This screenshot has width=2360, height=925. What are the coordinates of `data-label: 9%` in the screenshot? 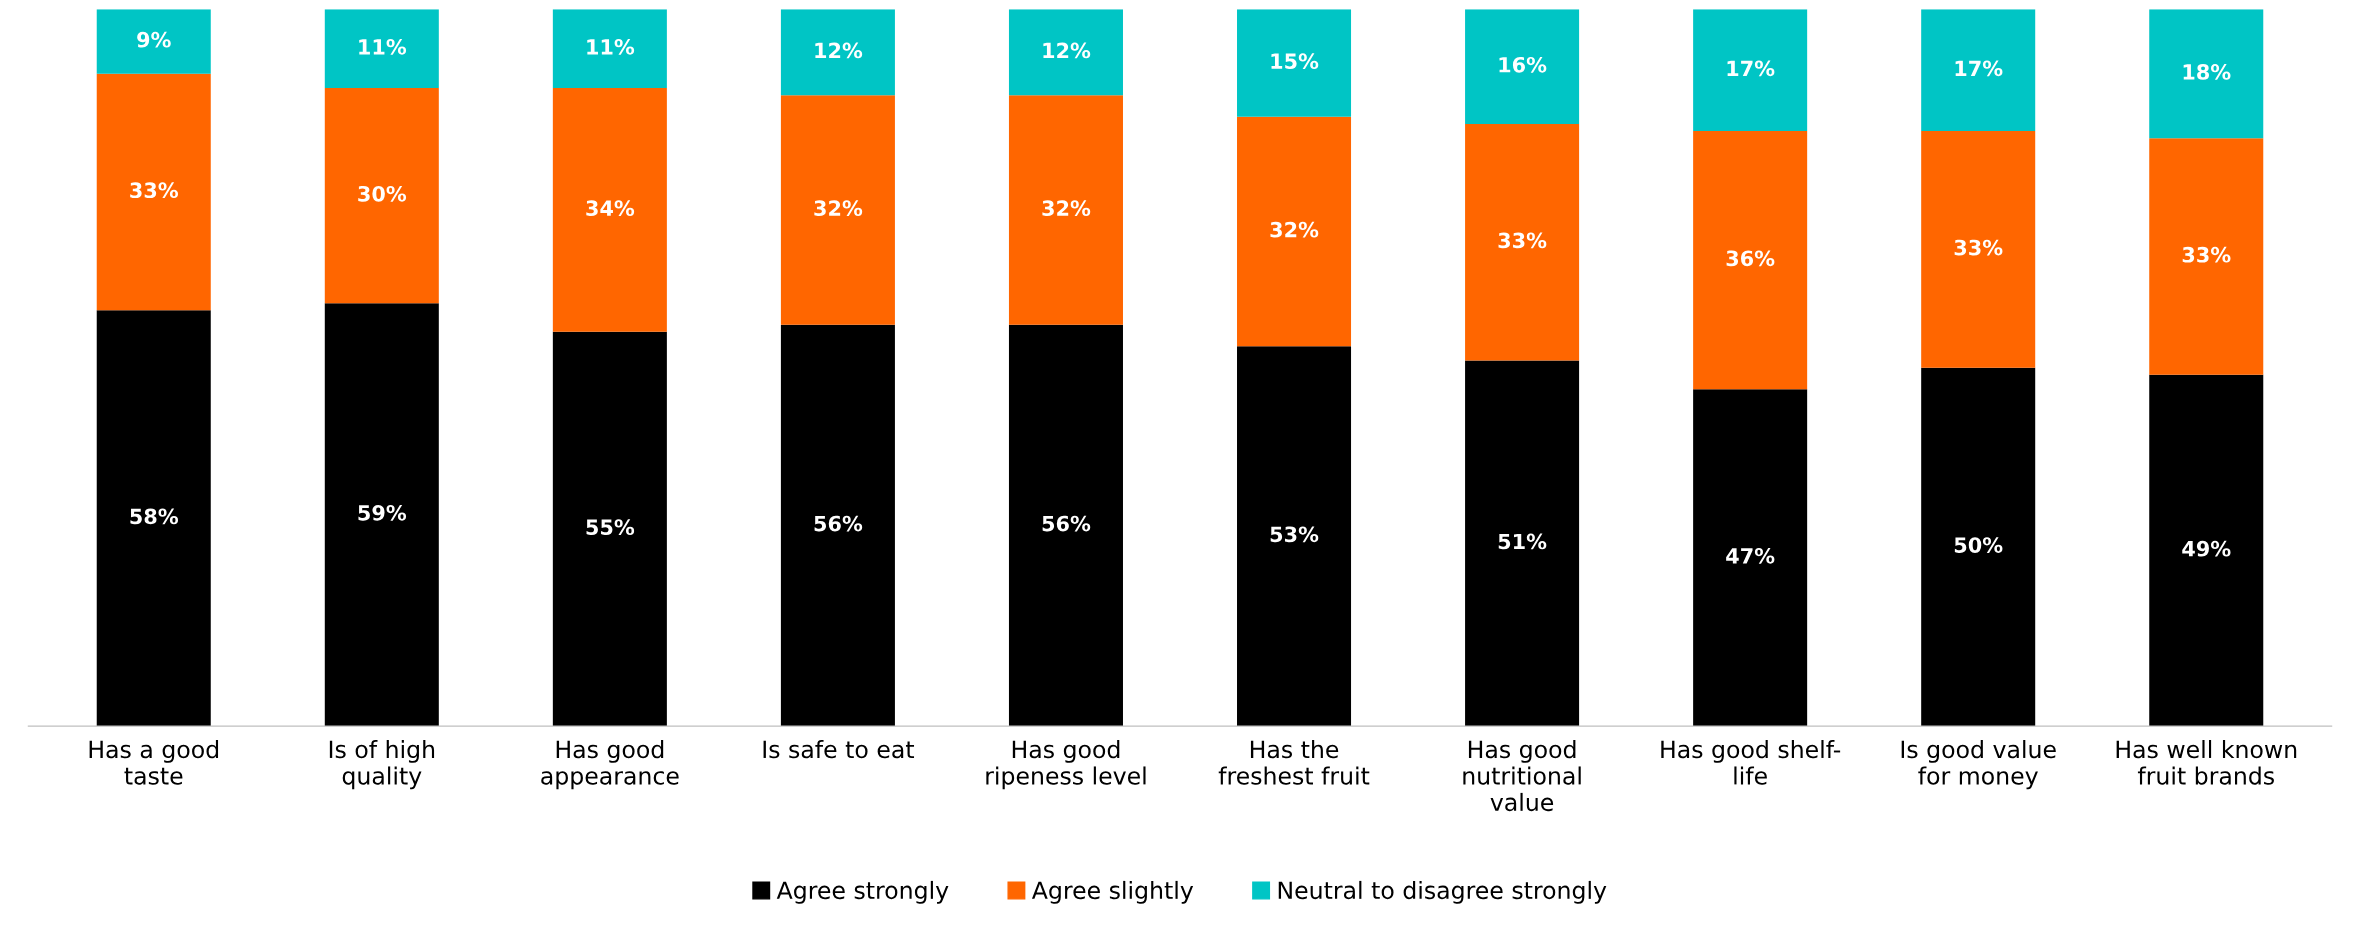 It's located at (154, 39).